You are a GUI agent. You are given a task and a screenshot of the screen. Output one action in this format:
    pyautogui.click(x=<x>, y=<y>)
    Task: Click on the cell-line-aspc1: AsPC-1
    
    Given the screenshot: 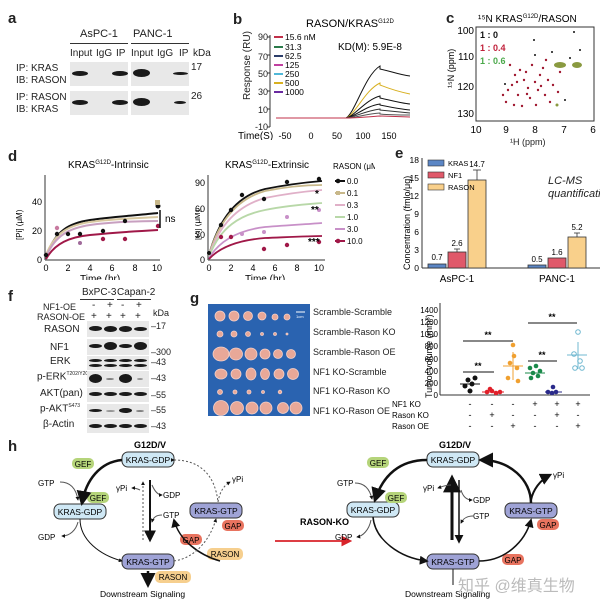 What is the action you would take?
    pyautogui.click(x=99, y=34)
    